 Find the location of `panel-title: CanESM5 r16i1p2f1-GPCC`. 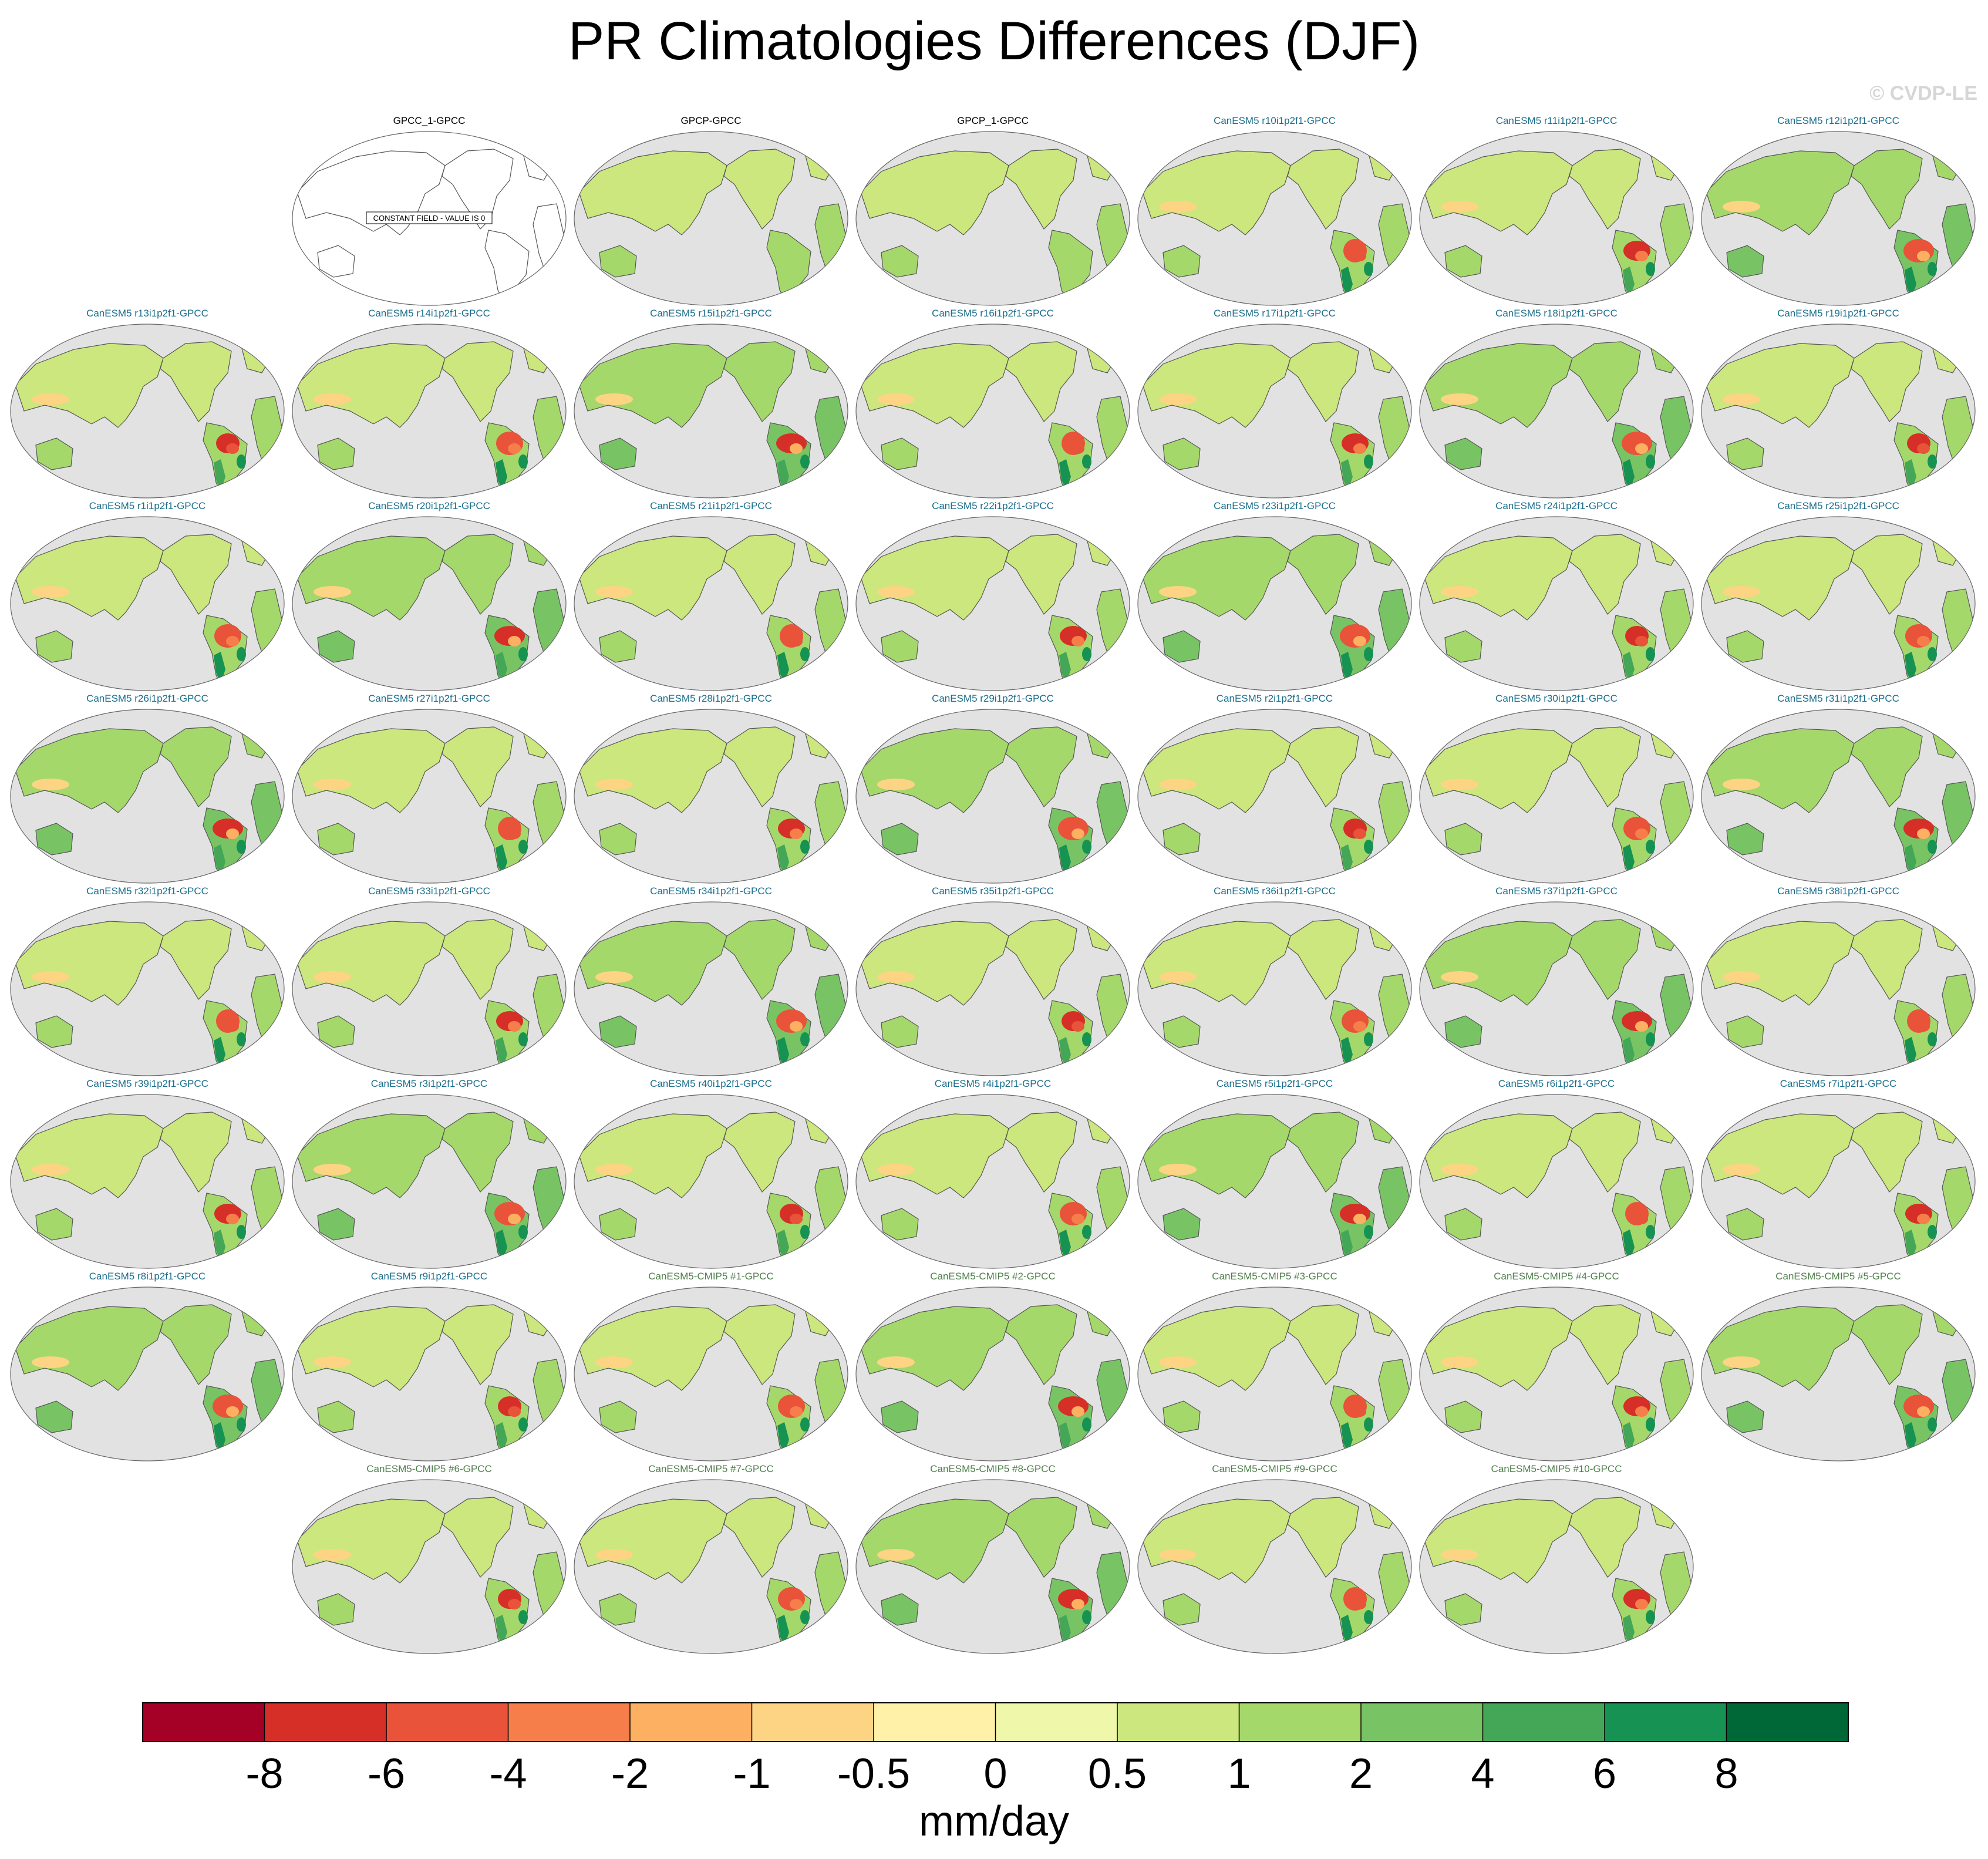

panel-title: CanESM5 r16i1p2f1-GPCC is located at coordinates (993, 313).